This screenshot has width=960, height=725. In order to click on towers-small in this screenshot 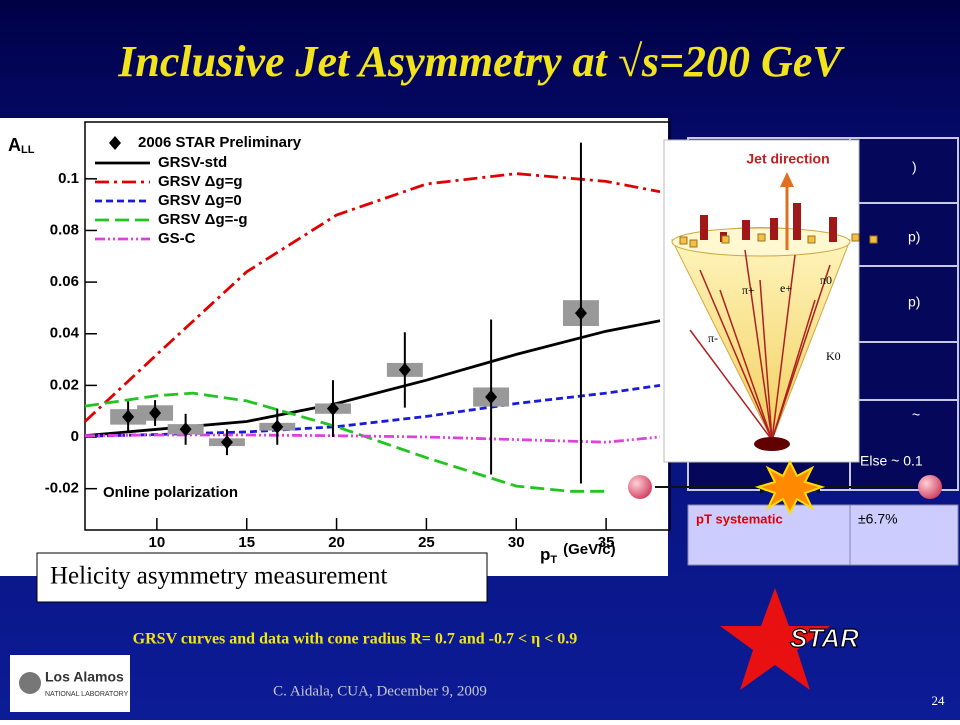, I will do `click(778, 240)`.